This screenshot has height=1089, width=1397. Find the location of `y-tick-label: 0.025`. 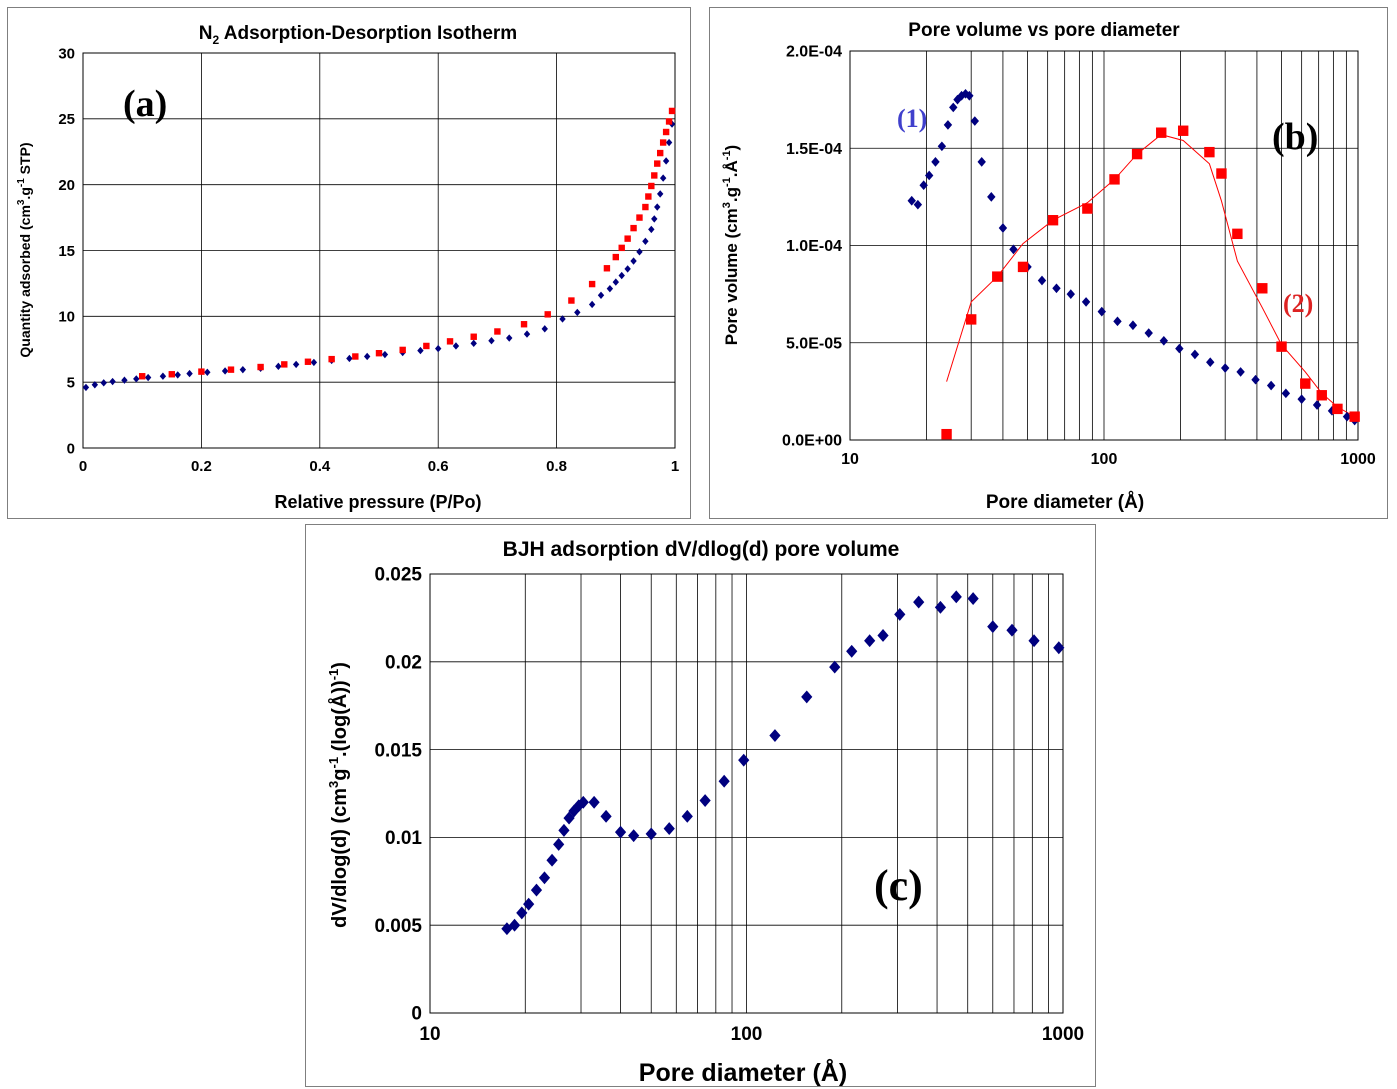

y-tick-label: 0.025 is located at coordinates (398, 575).